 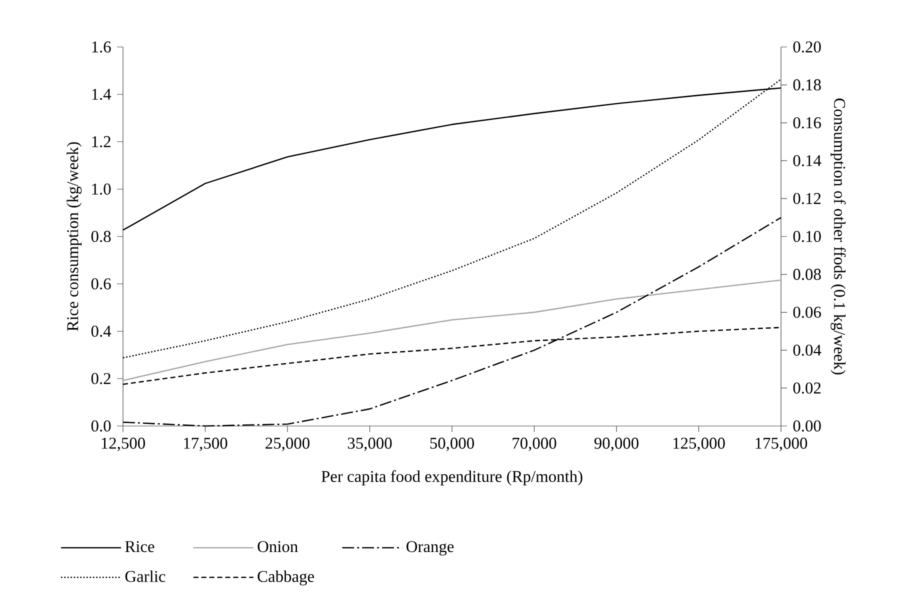 What do you see at coordinates (807, 274) in the screenshot?
I see `y2-tick-label: 0.08` at bounding box center [807, 274].